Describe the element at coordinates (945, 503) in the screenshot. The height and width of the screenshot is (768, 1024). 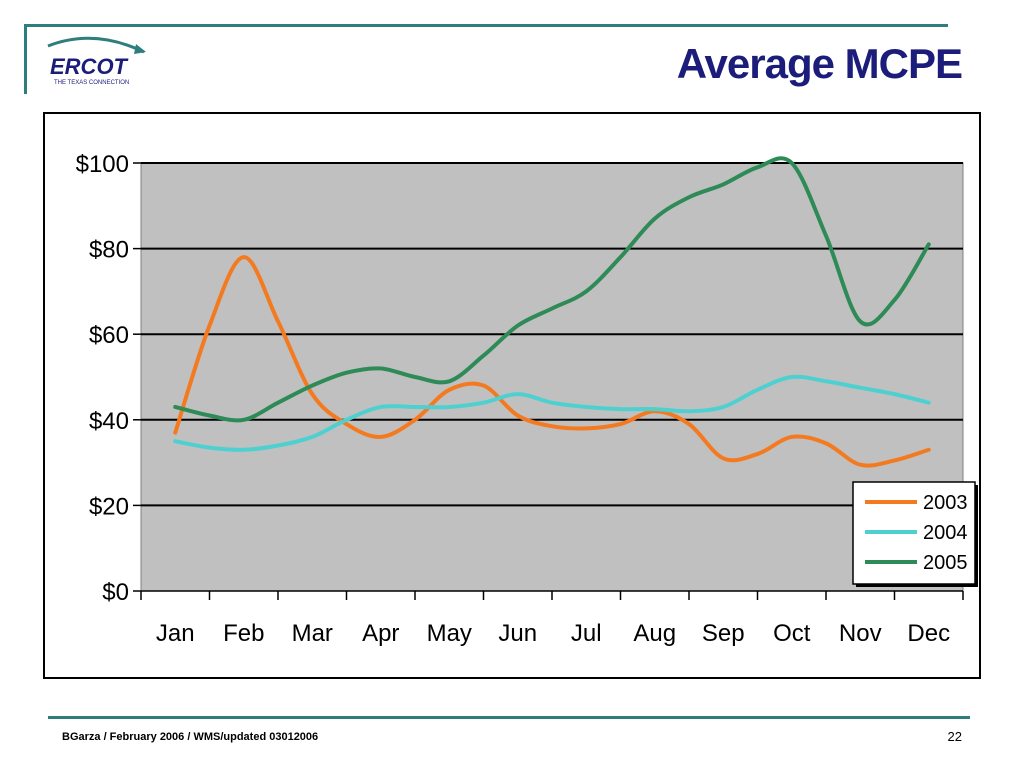
I see `legend-label-2003: 2003` at that location.